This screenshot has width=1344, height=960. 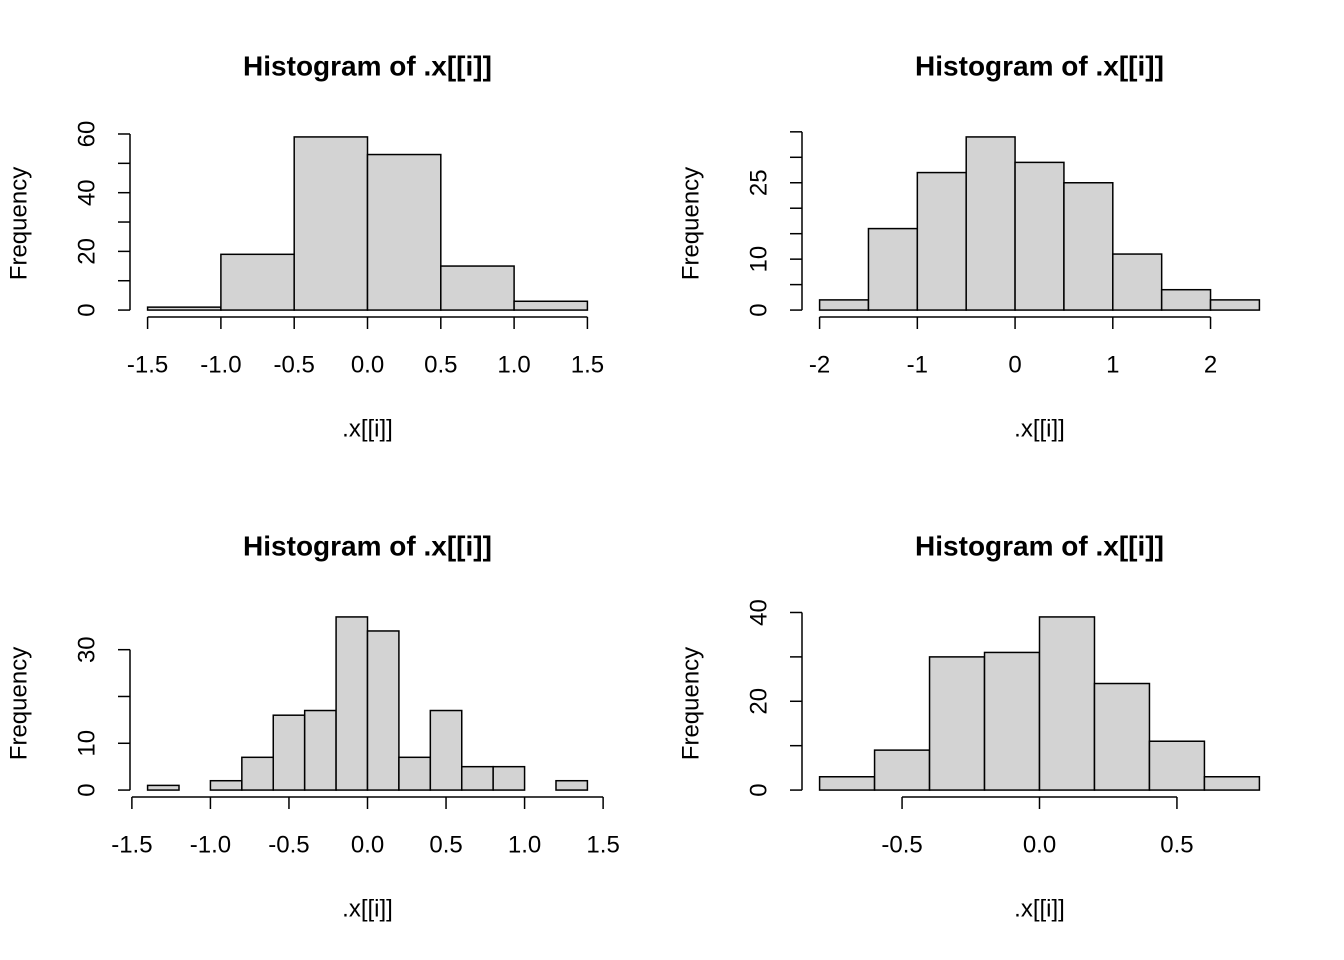 I want to click on y-tick-label: 30, so click(x=86, y=649).